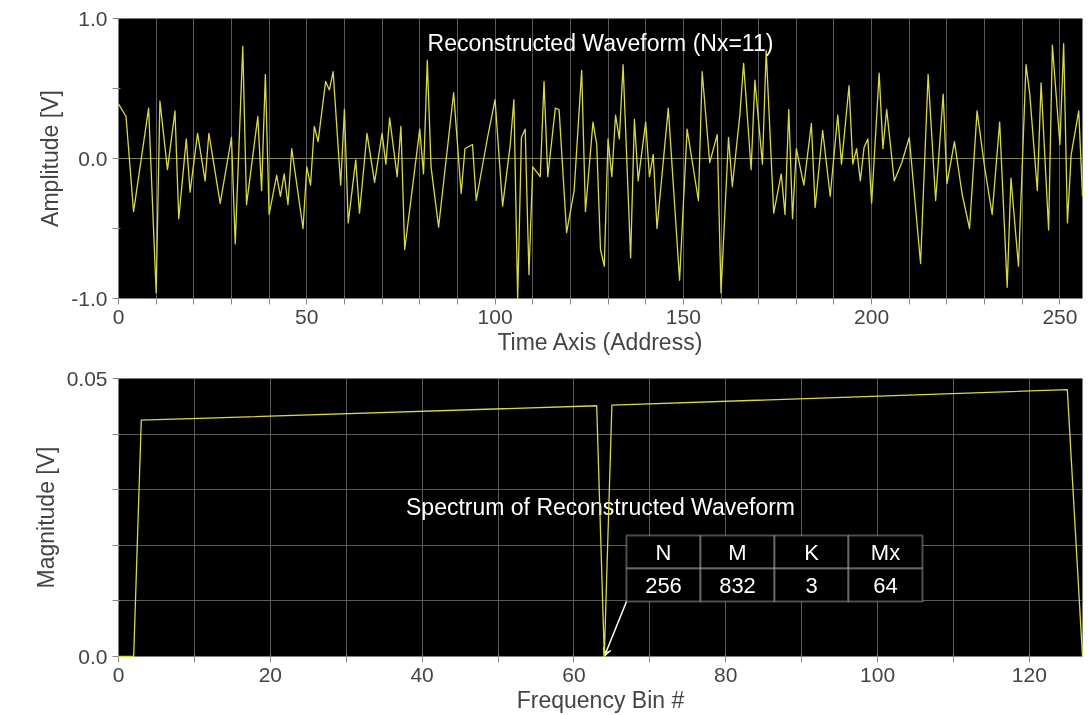 Image resolution: width=1092 pixels, height=715 pixels. Describe the element at coordinates (93, 18) in the screenshot. I see `y-tick-label: 1.0` at that location.